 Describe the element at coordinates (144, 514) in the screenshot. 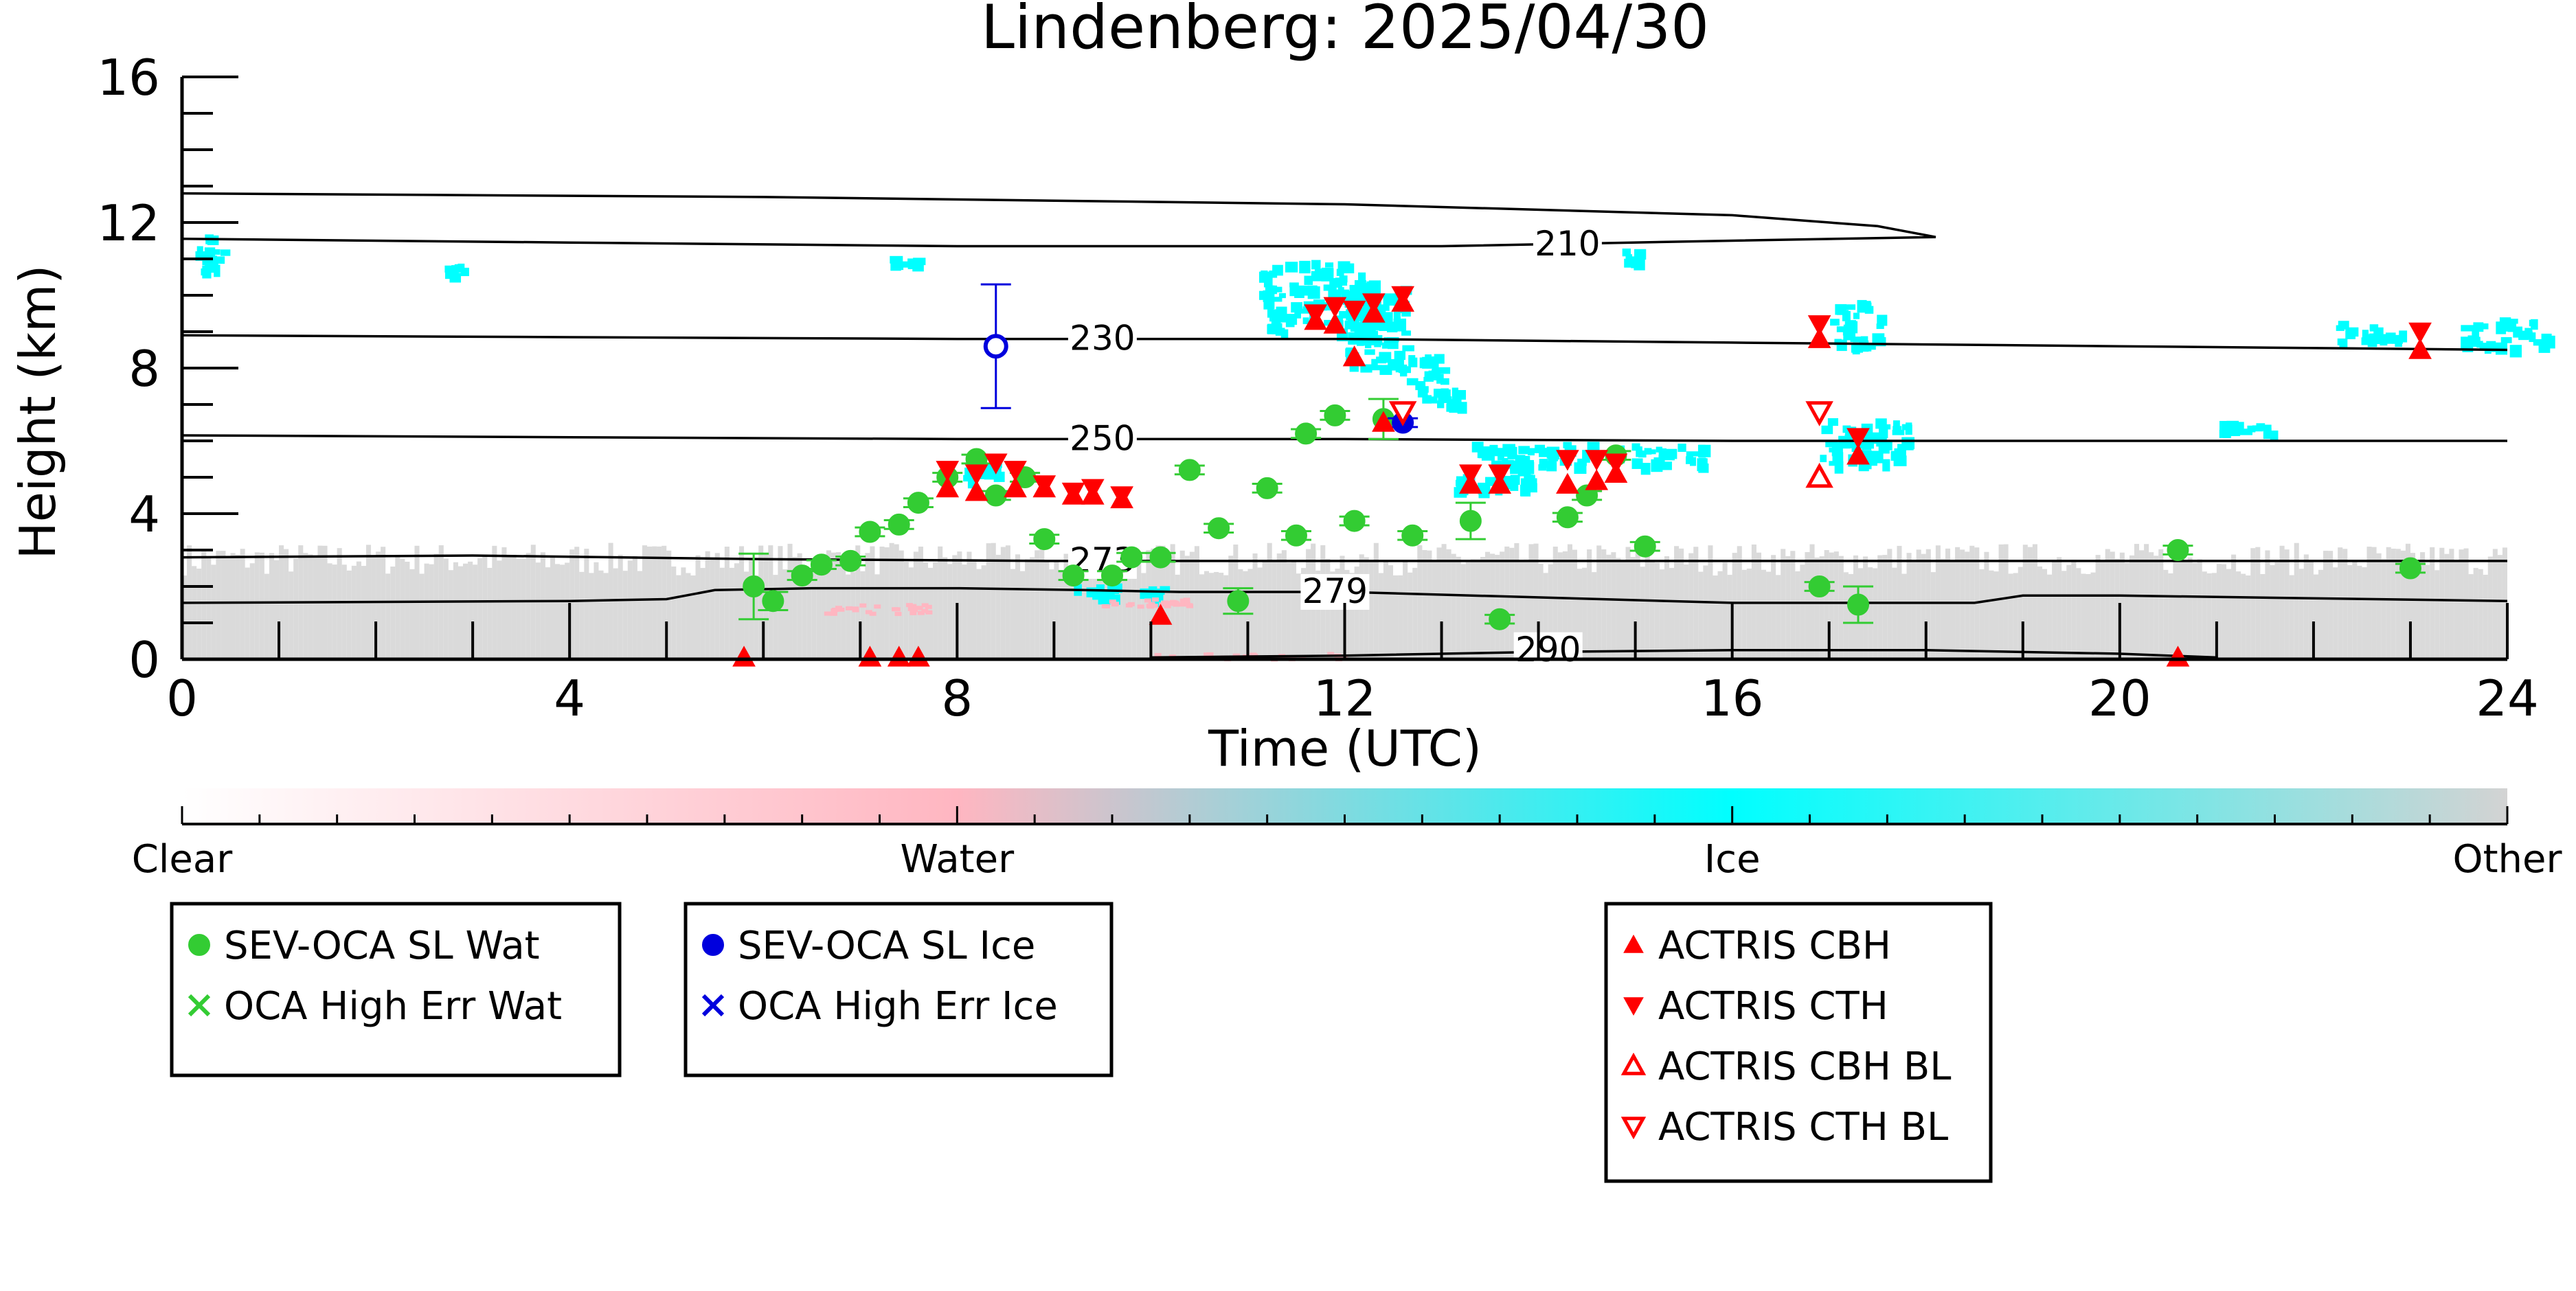

I see `y-tick-label: 4` at that location.